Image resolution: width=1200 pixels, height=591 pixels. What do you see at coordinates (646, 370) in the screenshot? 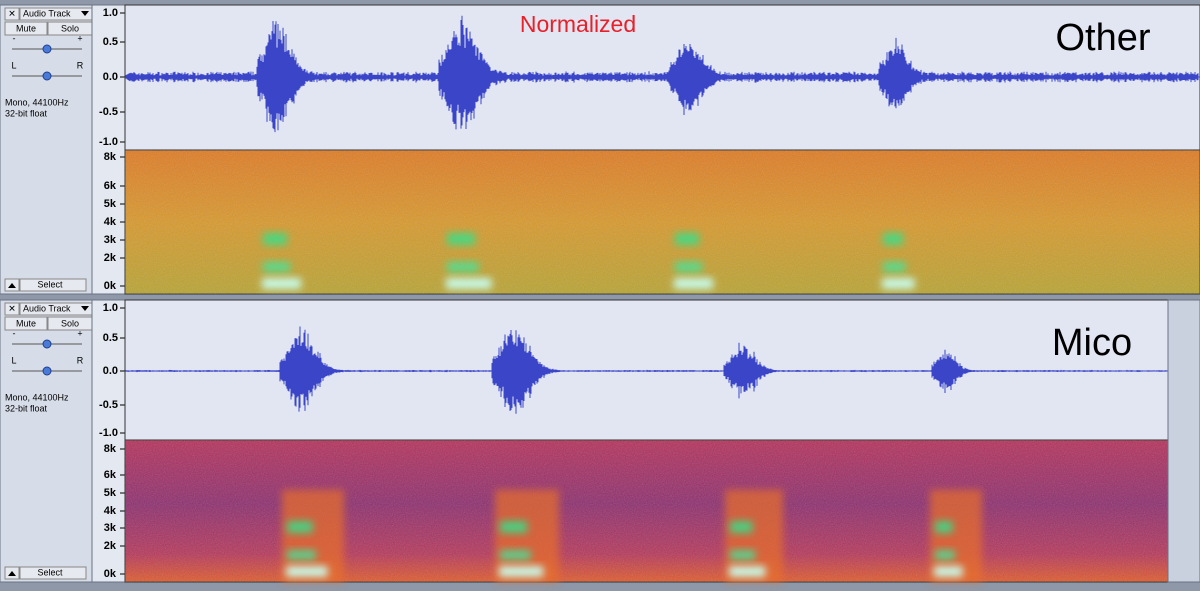
I see `waveform` at bounding box center [646, 370].